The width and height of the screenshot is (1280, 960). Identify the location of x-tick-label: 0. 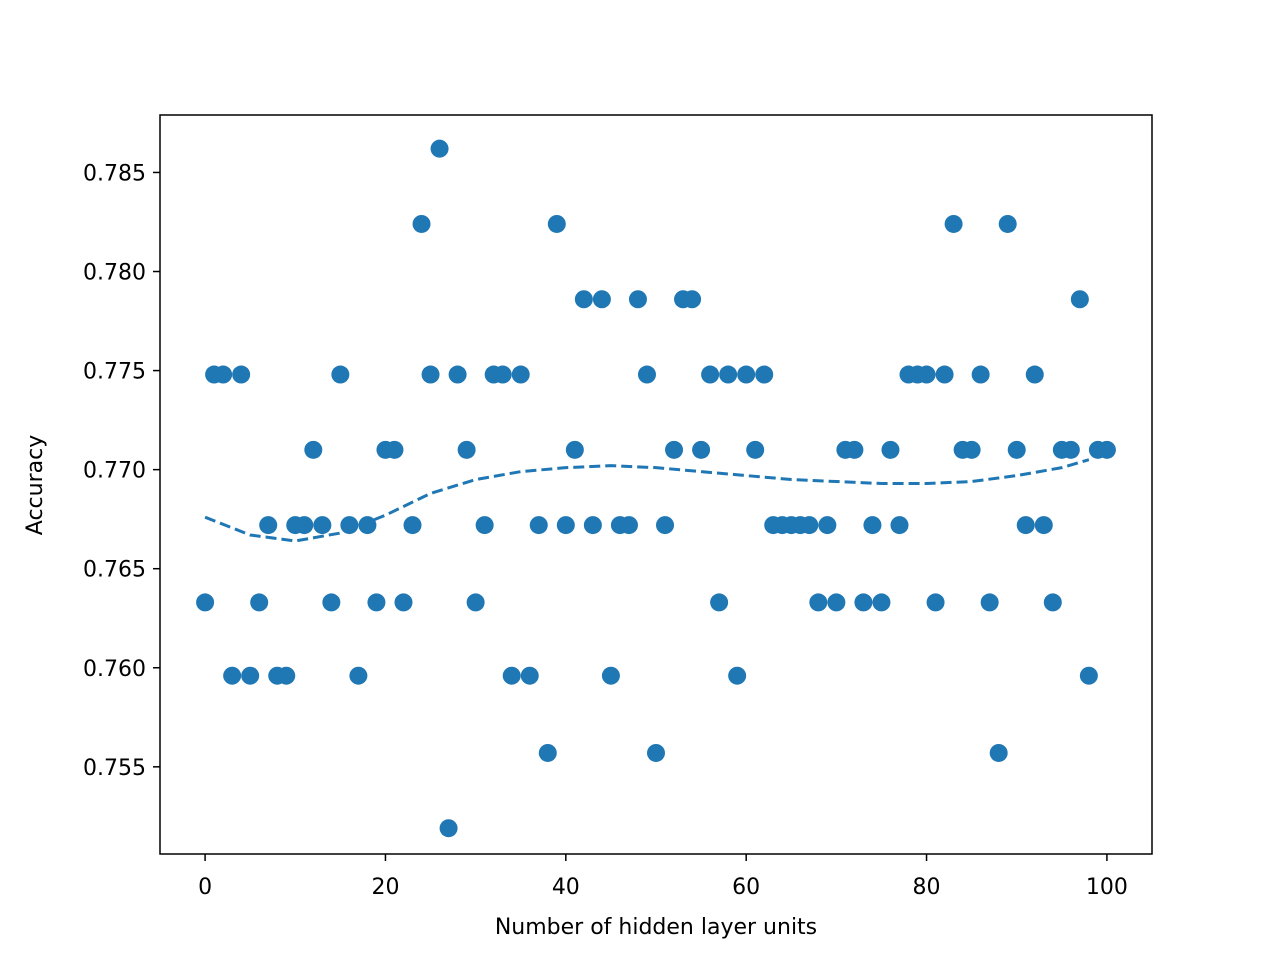
(205, 887).